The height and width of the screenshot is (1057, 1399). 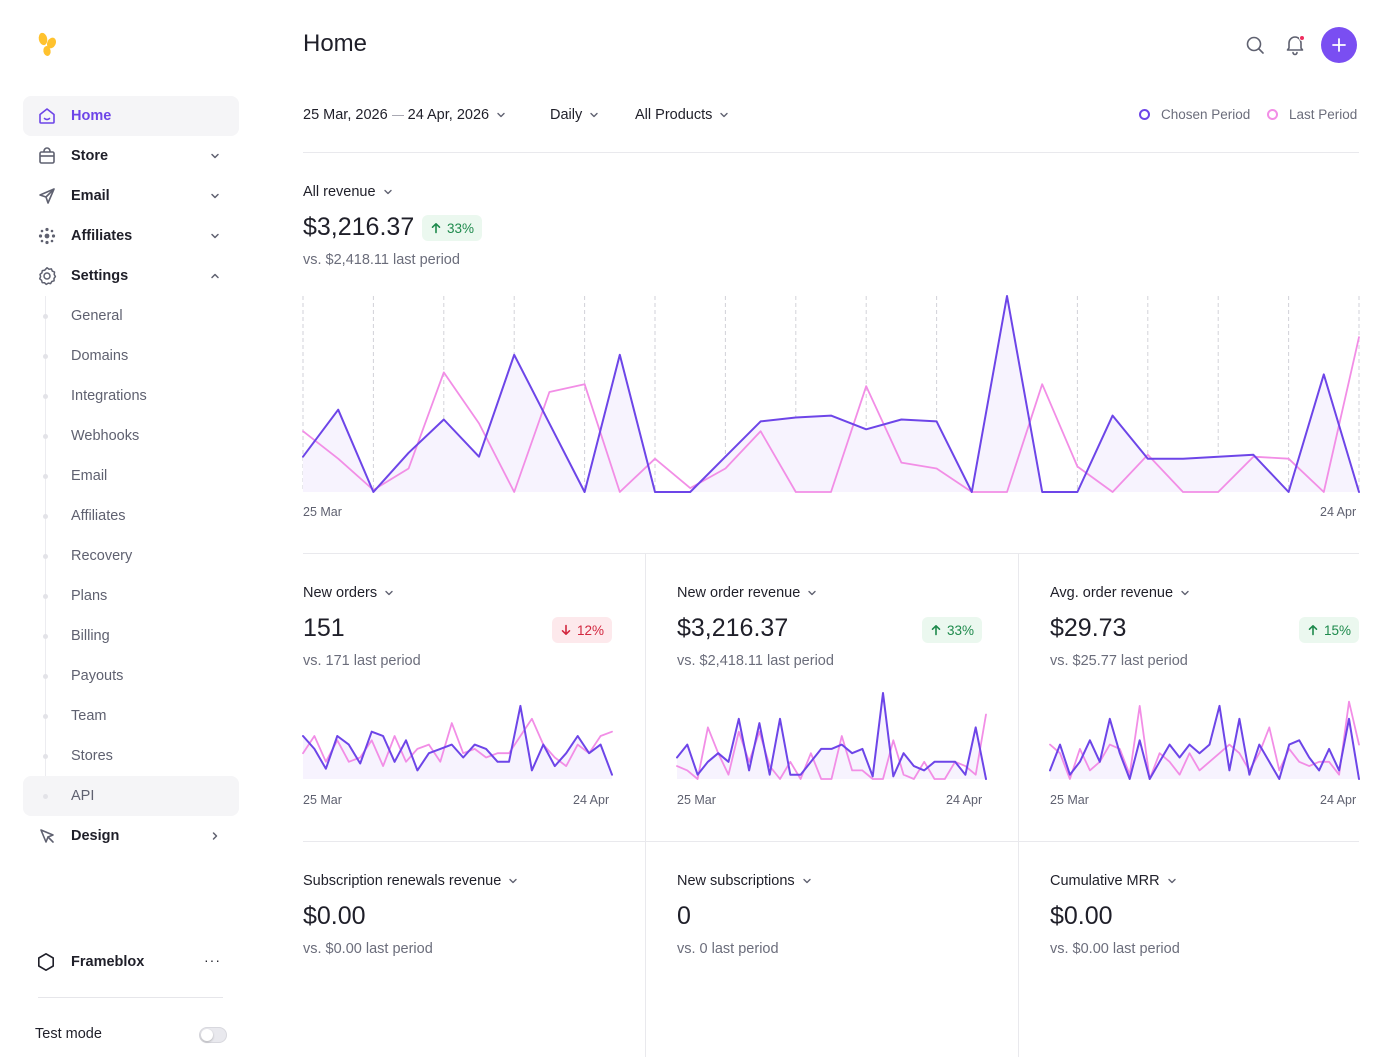 What do you see at coordinates (936, 630) in the screenshot?
I see `arrow-up-icon` at bounding box center [936, 630].